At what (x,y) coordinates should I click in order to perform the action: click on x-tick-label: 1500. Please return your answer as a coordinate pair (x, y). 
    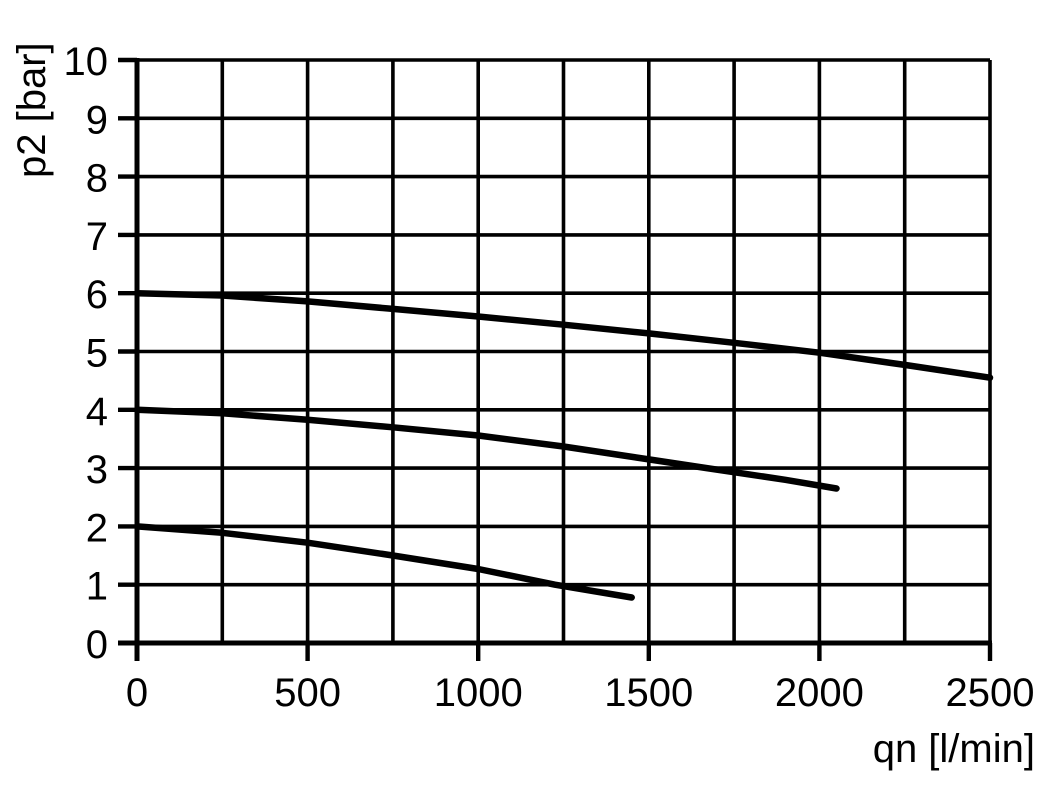
    Looking at the image, I should click on (648, 693).